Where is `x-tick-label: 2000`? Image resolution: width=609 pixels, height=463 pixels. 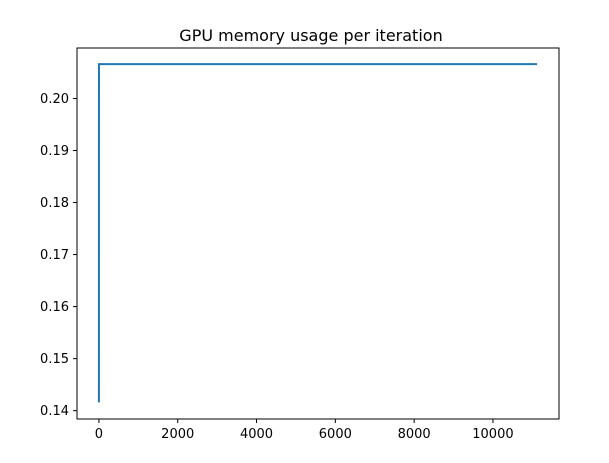
x-tick-label: 2000 is located at coordinates (177, 434).